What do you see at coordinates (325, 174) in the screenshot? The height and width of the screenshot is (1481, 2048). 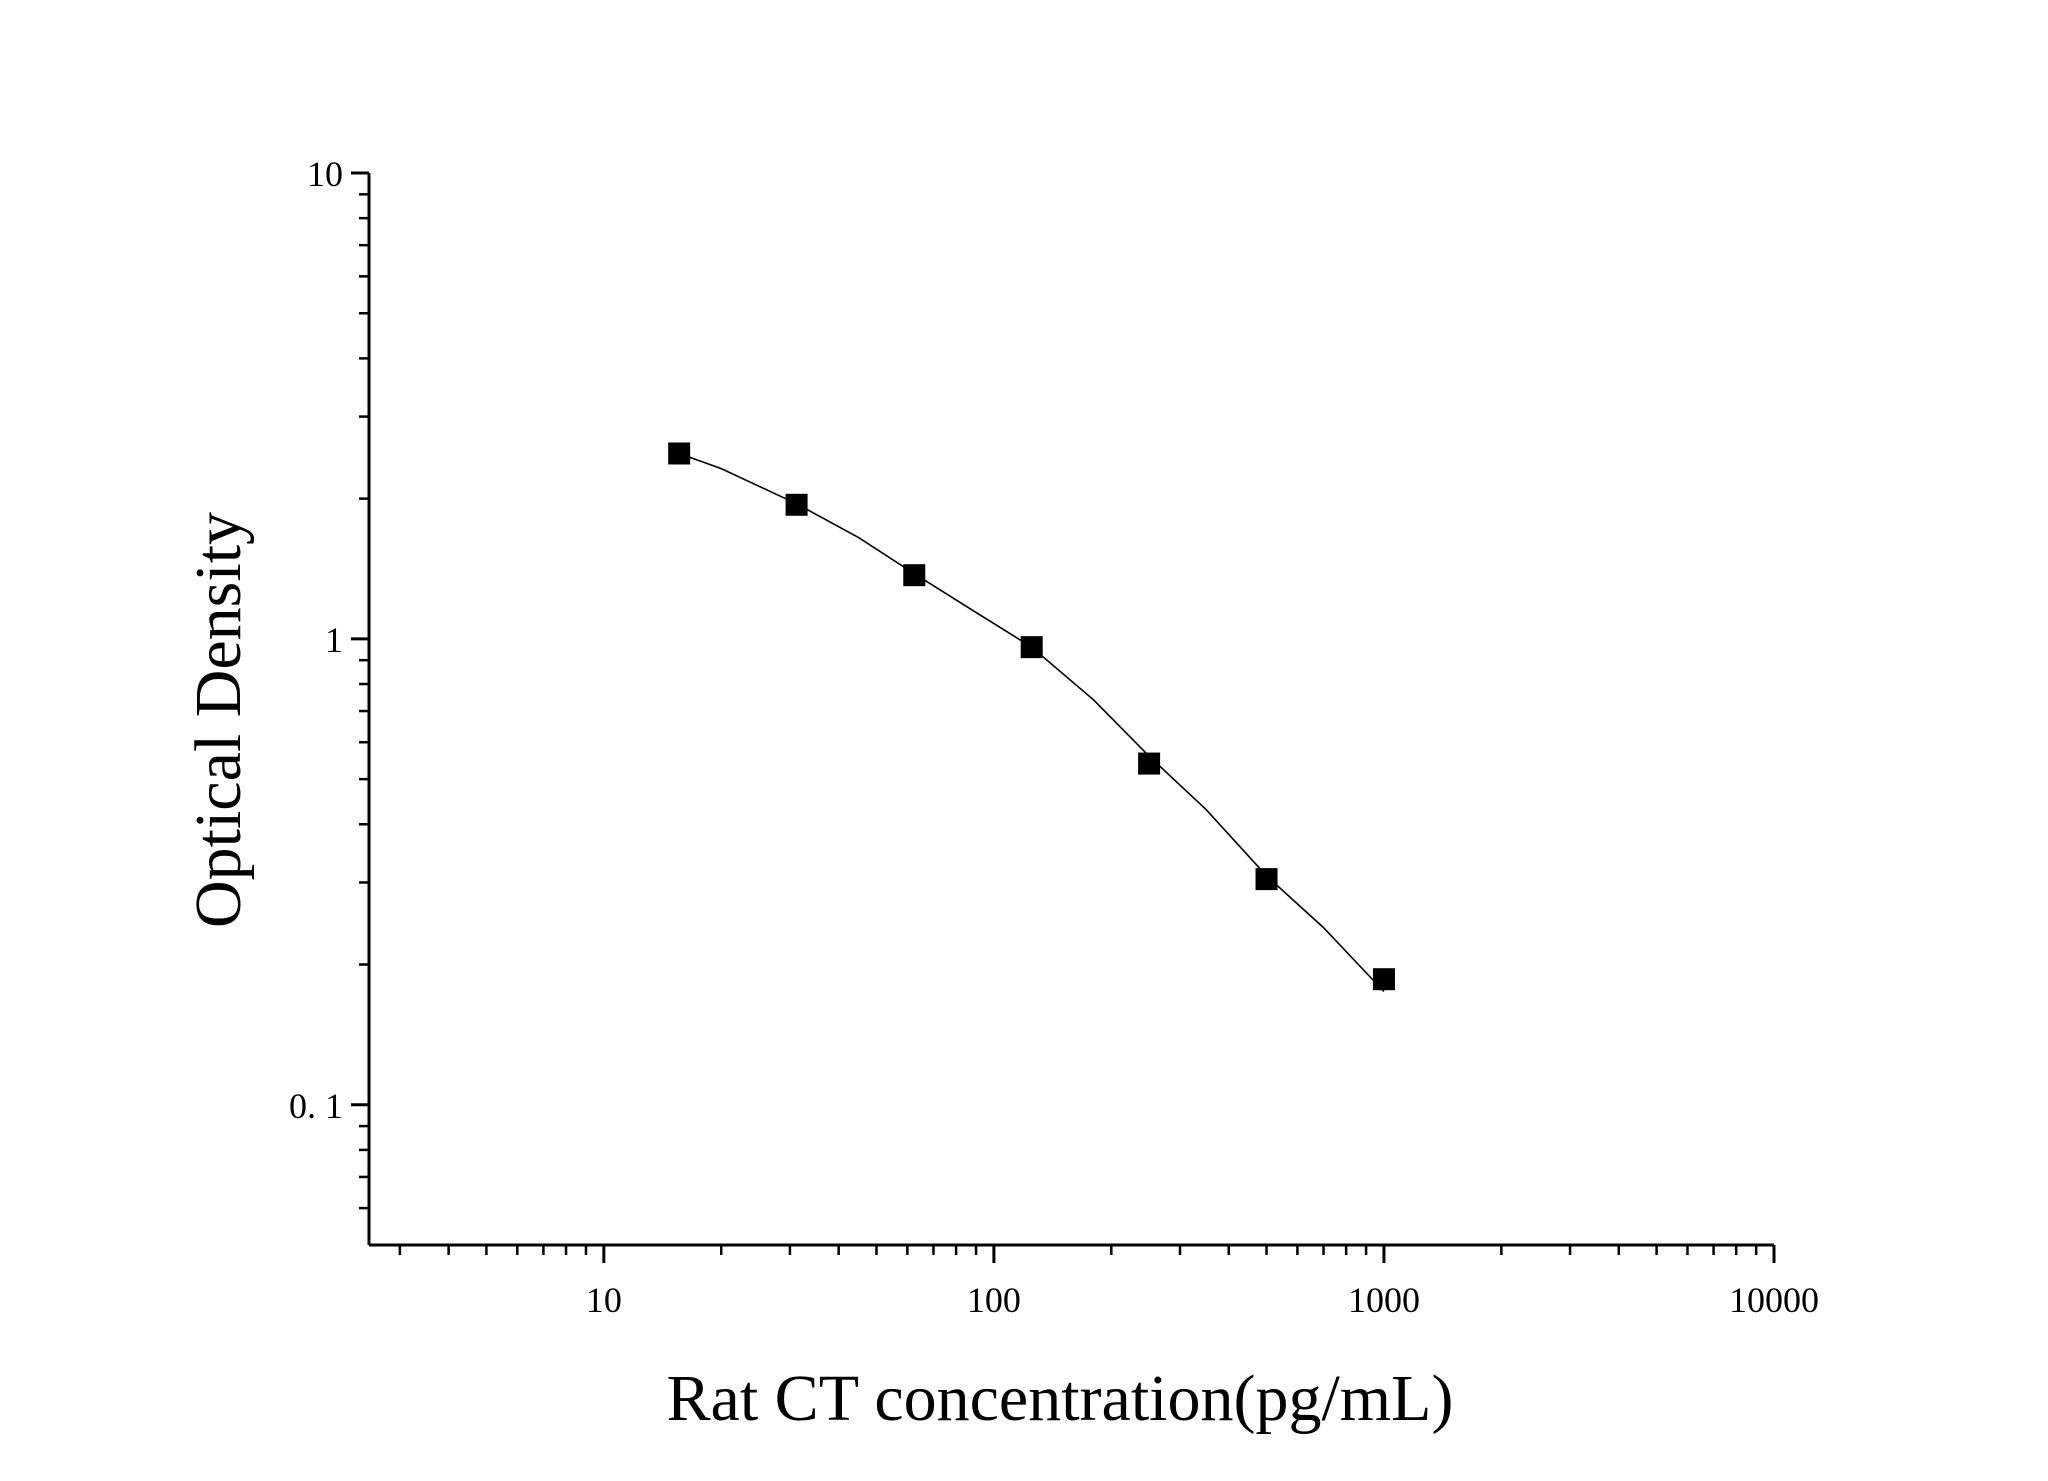 I see `y-tick-label: 10` at bounding box center [325, 174].